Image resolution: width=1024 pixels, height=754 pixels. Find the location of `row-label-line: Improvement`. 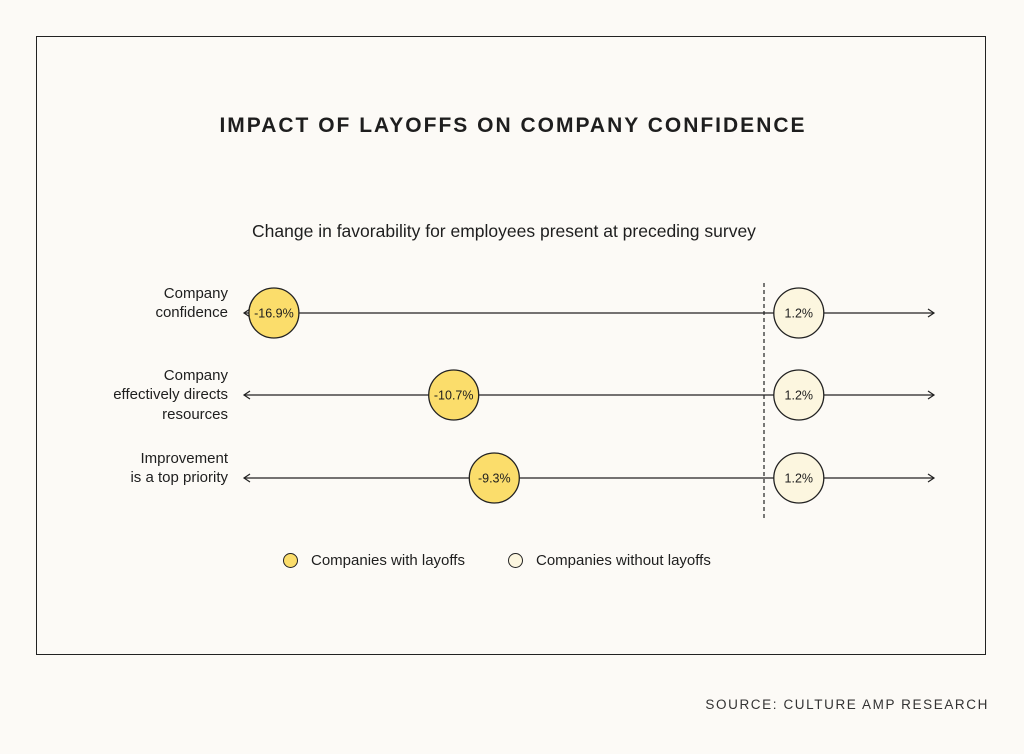

row-label-line: Improvement is located at coordinates (184, 458).